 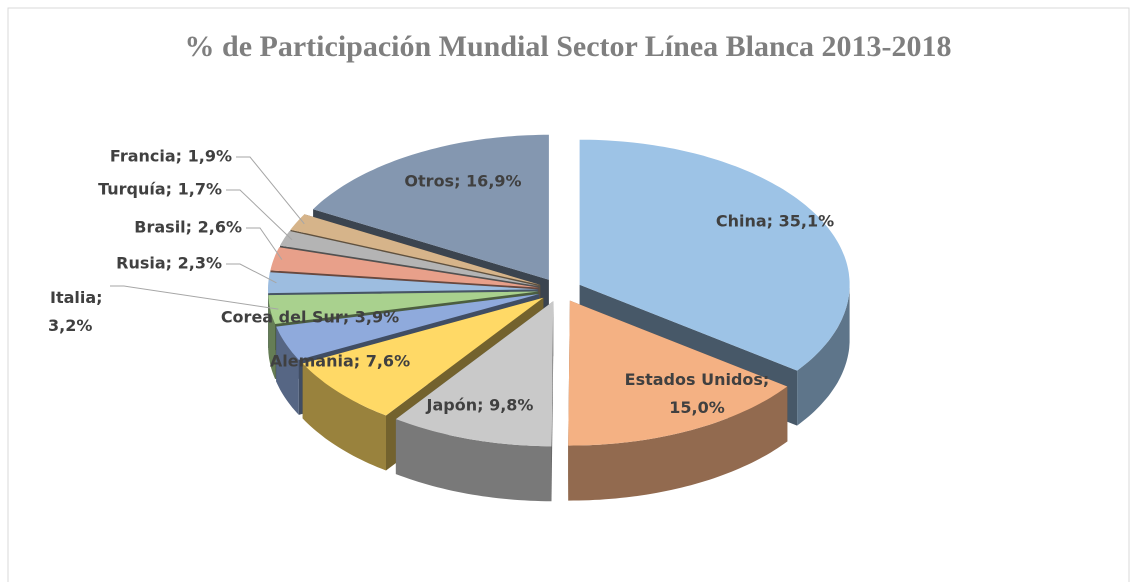 I want to click on data-label: China; 35,1%, so click(x=775, y=221).